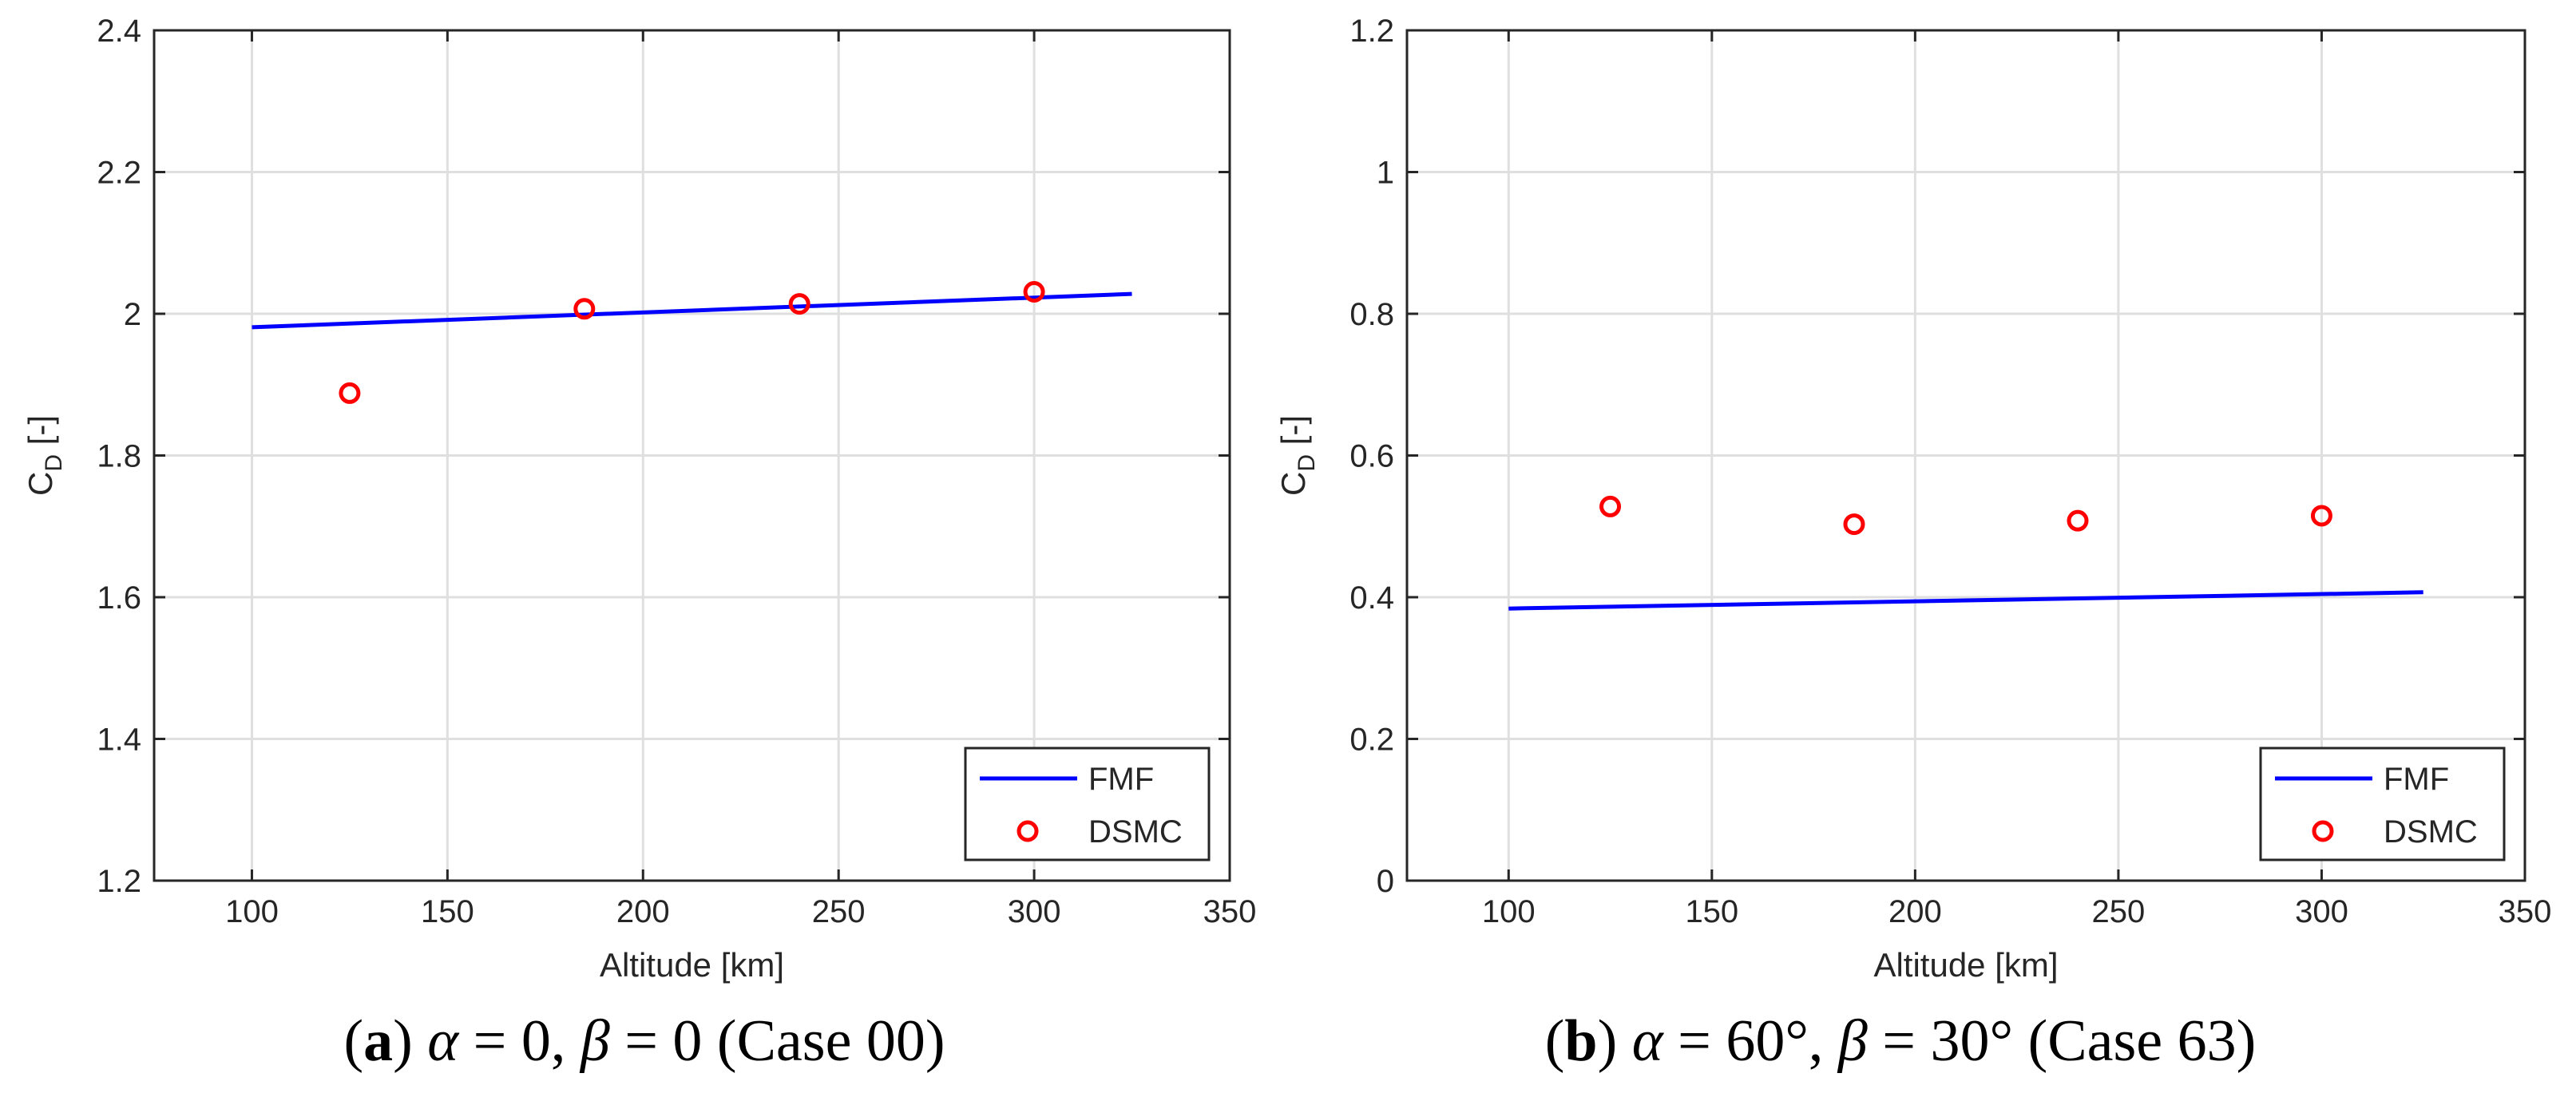 Image resolution: width=2576 pixels, height=1101 pixels. What do you see at coordinates (536, 1041) in the screenshot?
I see `caption-alpha: 0` at bounding box center [536, 1041].